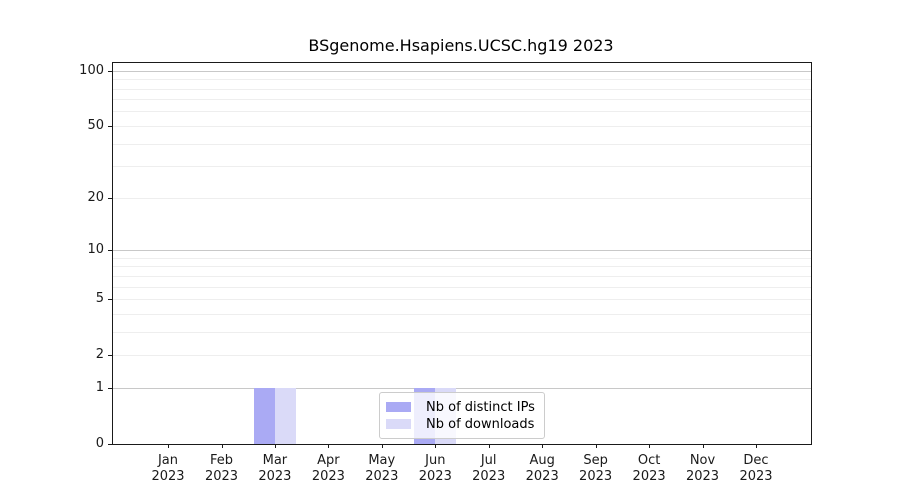 This screenshot has height=500, width=900. Describe the element at coordinates (99, 443) in the screenshot. I see `y-axis-tick-label: 0` at that location.